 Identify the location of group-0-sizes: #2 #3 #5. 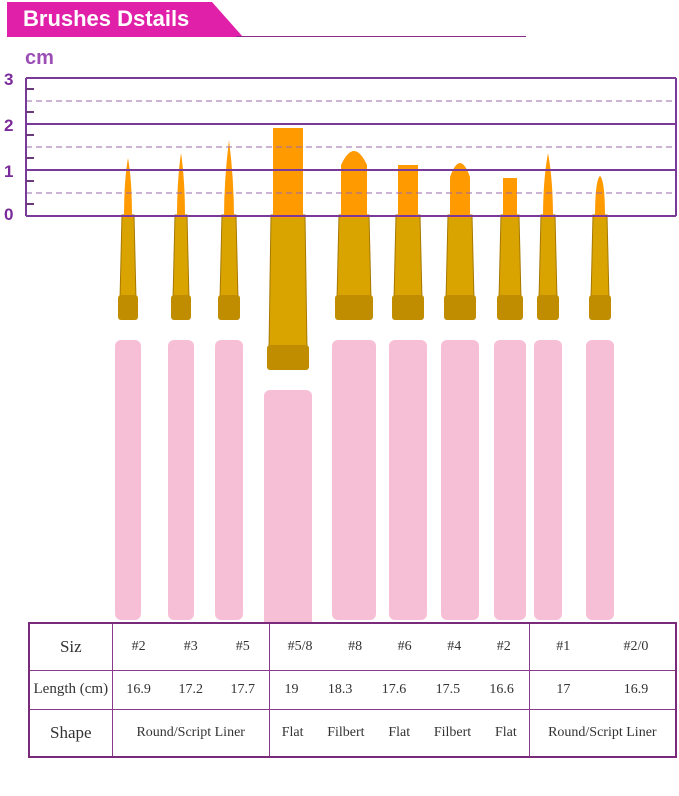
(190, 646).